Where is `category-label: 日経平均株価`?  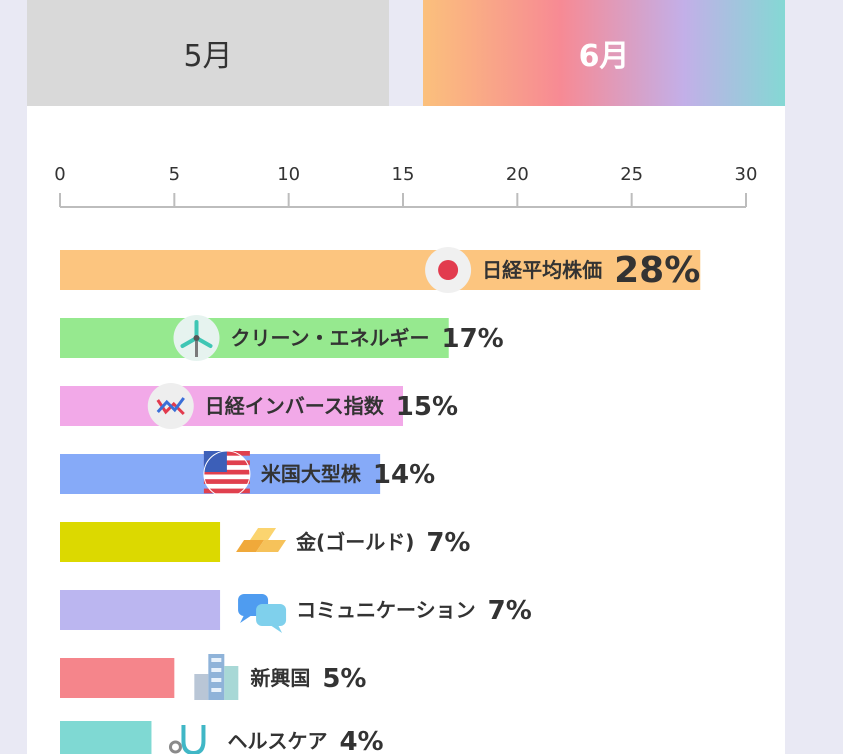 category-label: 日経平均株価 is located at coordinates (542, 270).